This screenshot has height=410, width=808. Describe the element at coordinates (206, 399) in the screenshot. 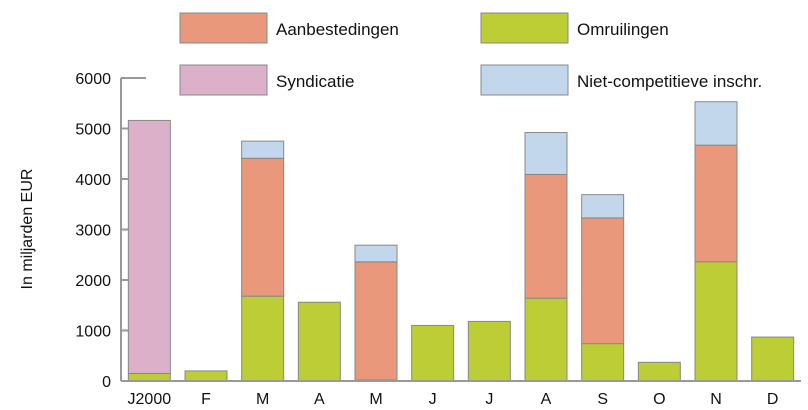

I see `x-tick-label: F` at that location.